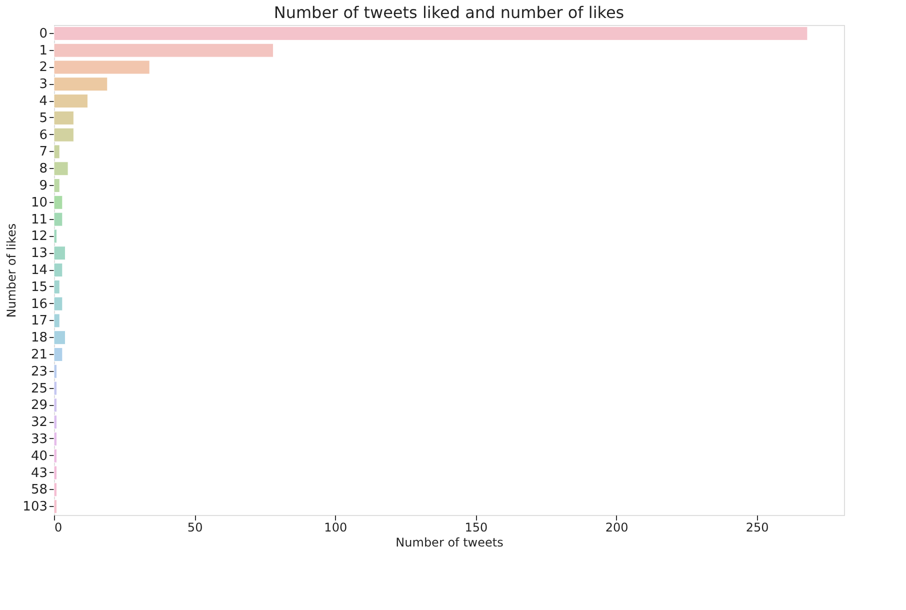  Describe the element at coordinates (39, 439) in the screenshot. I see `y-tick-label: 33` at that location.